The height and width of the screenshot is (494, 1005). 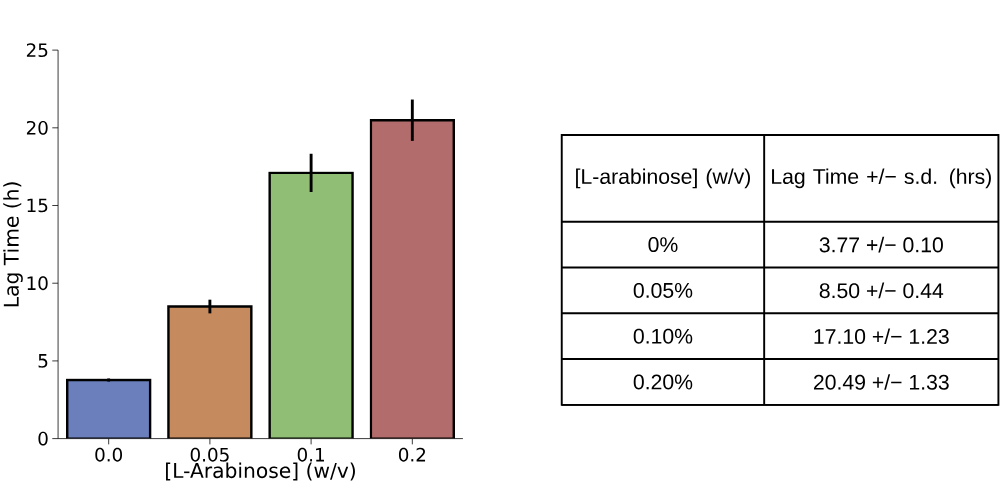 What do you see at coordinates (43, 361) in the screenshot?
I see `y-tick-label: 5` at bounding box center [43, 361].